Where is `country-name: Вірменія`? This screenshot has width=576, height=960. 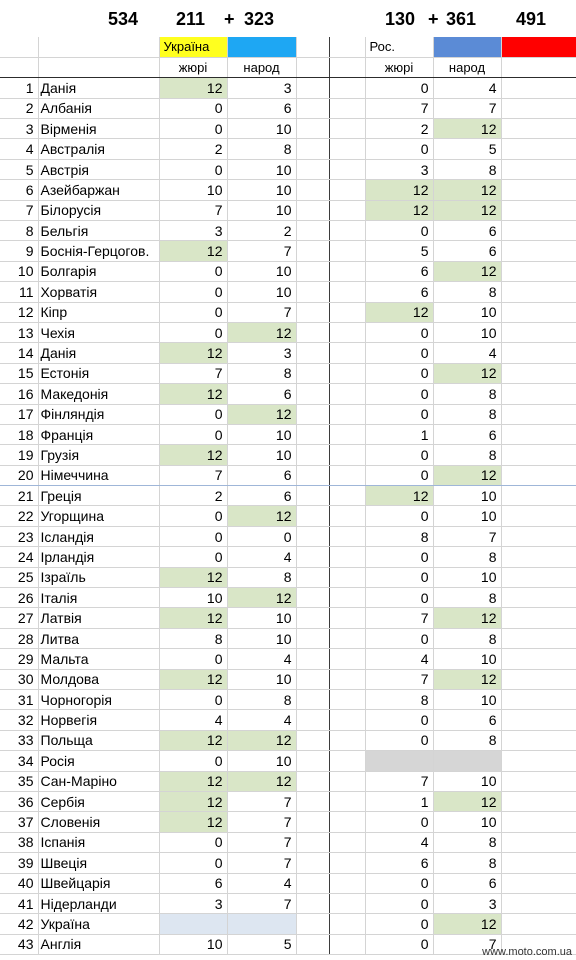
country-name: Вірменія is located at coordinates (99, 129).